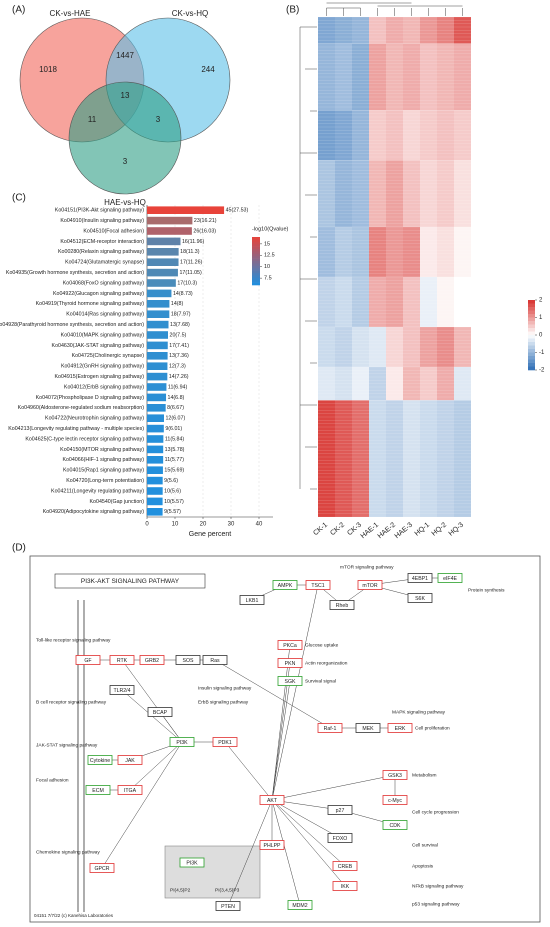  Describe the element at coordinates (419, 712) in the screenshot. I see `pathway-note: MAPK signaling pathway` at that location.